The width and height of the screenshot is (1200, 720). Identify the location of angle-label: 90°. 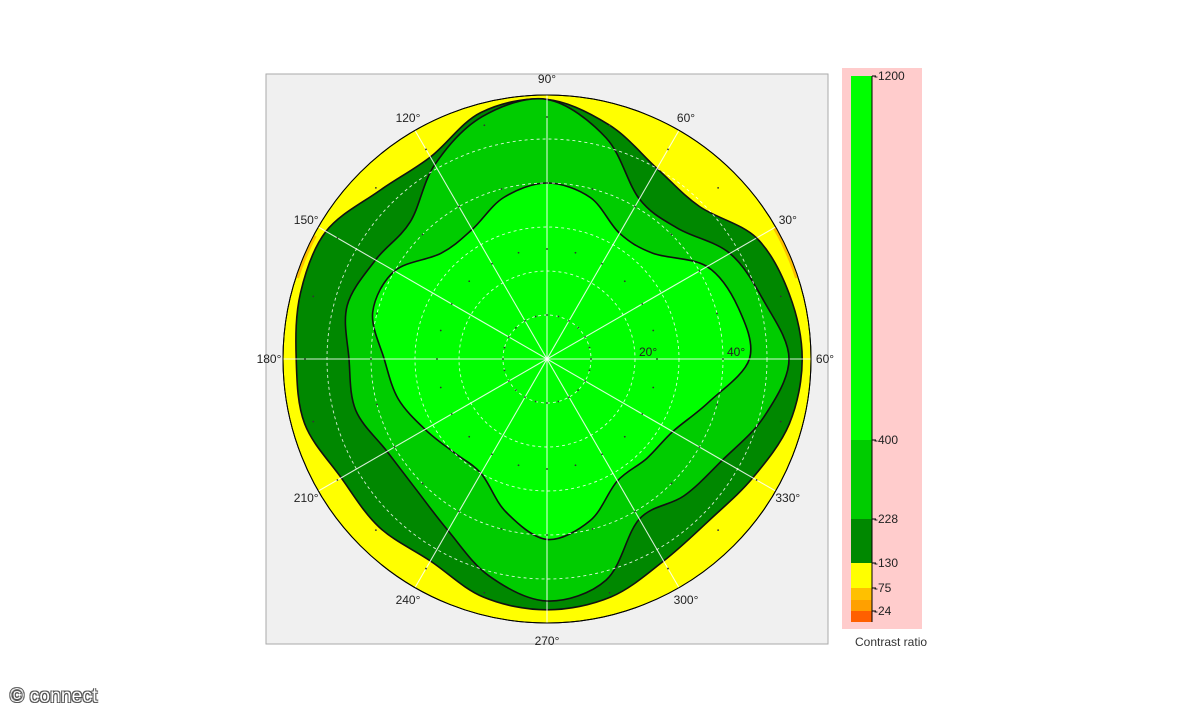
(547, 79).